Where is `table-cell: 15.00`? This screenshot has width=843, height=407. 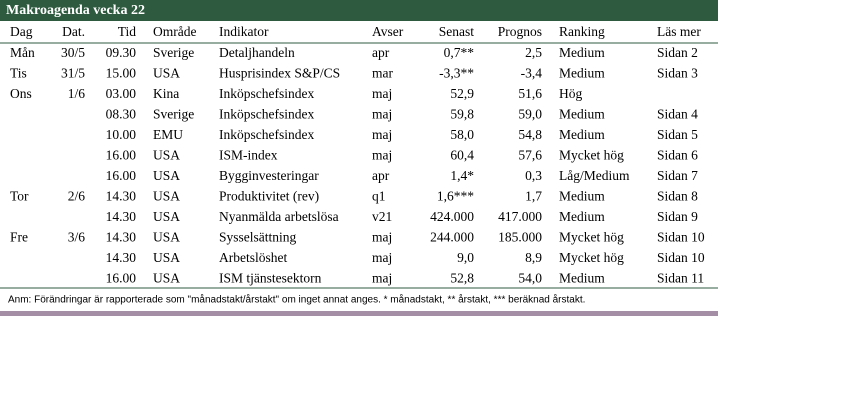
table-cell: 15.00 is located at coordinates (121, 73).